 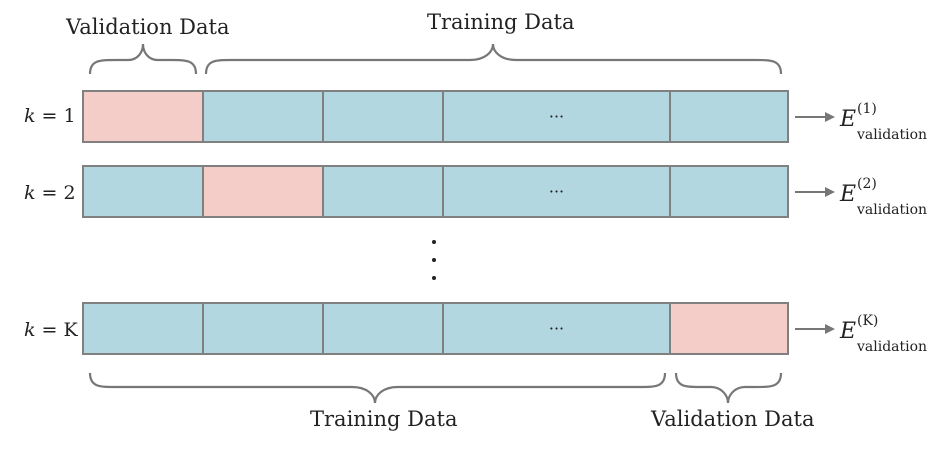 I want to click on error-superscript: (1), so click(x=867, y=109).